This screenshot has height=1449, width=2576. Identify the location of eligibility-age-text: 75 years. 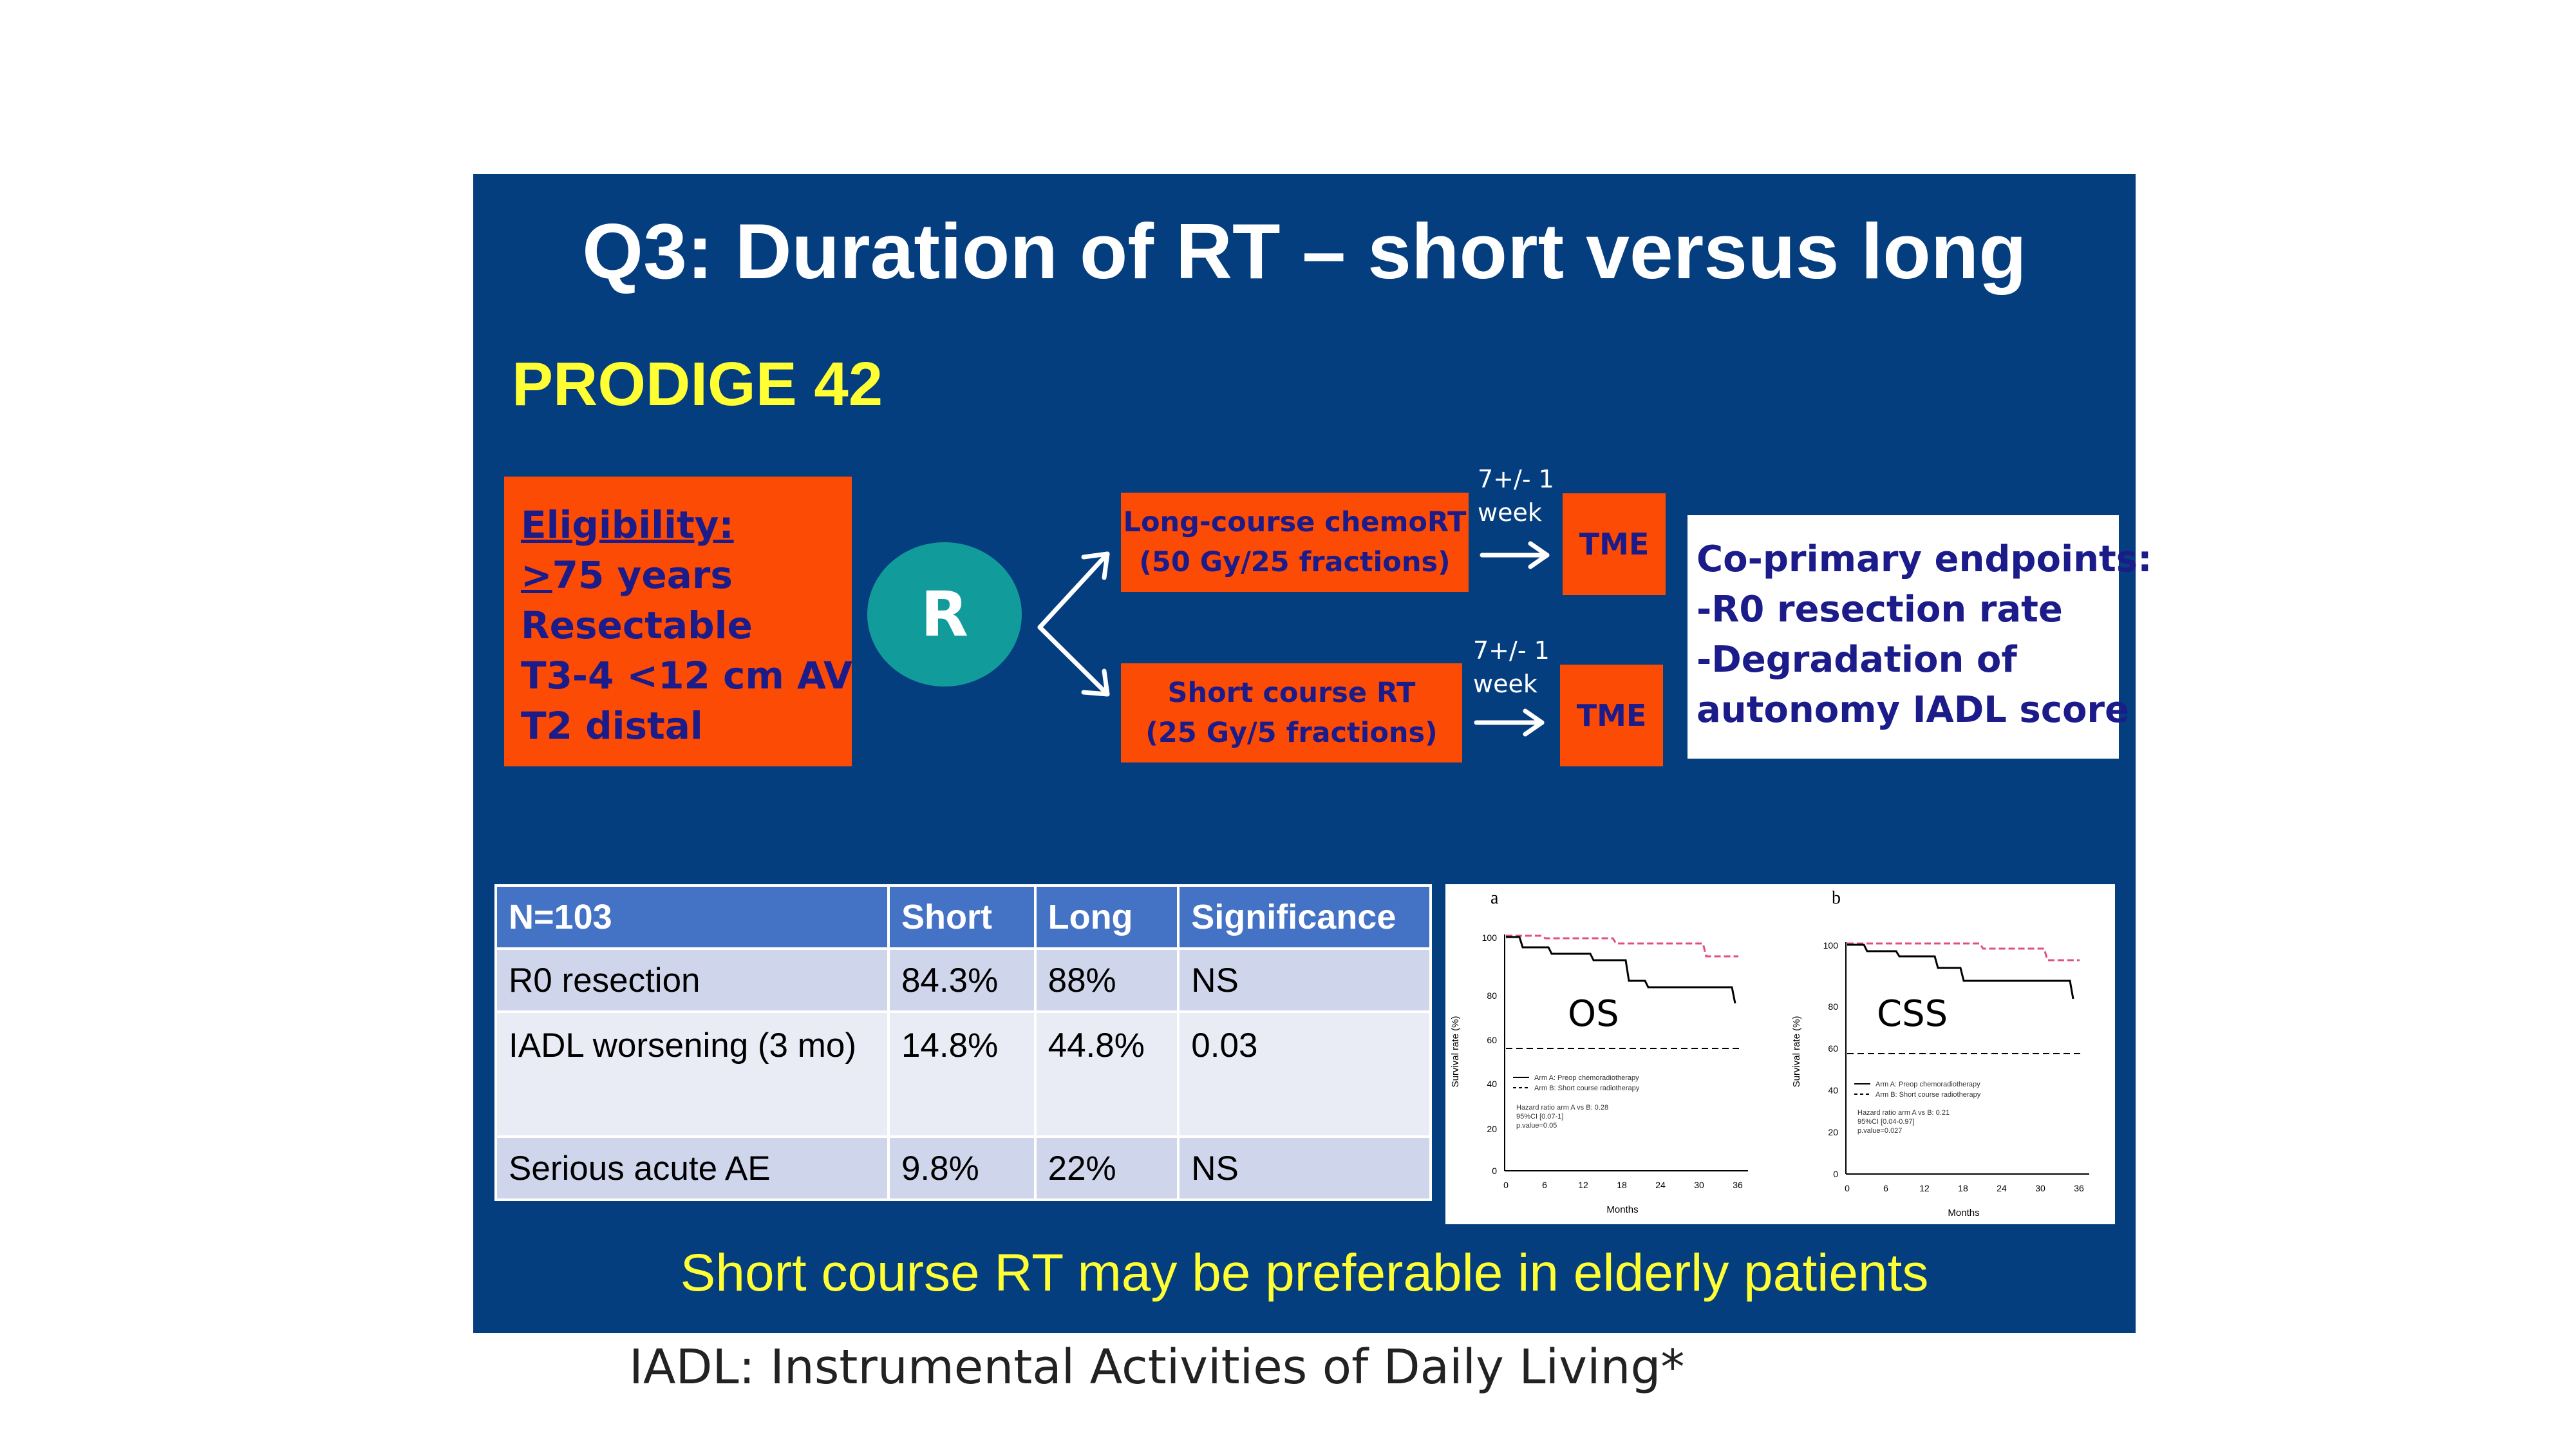
(642, 575).